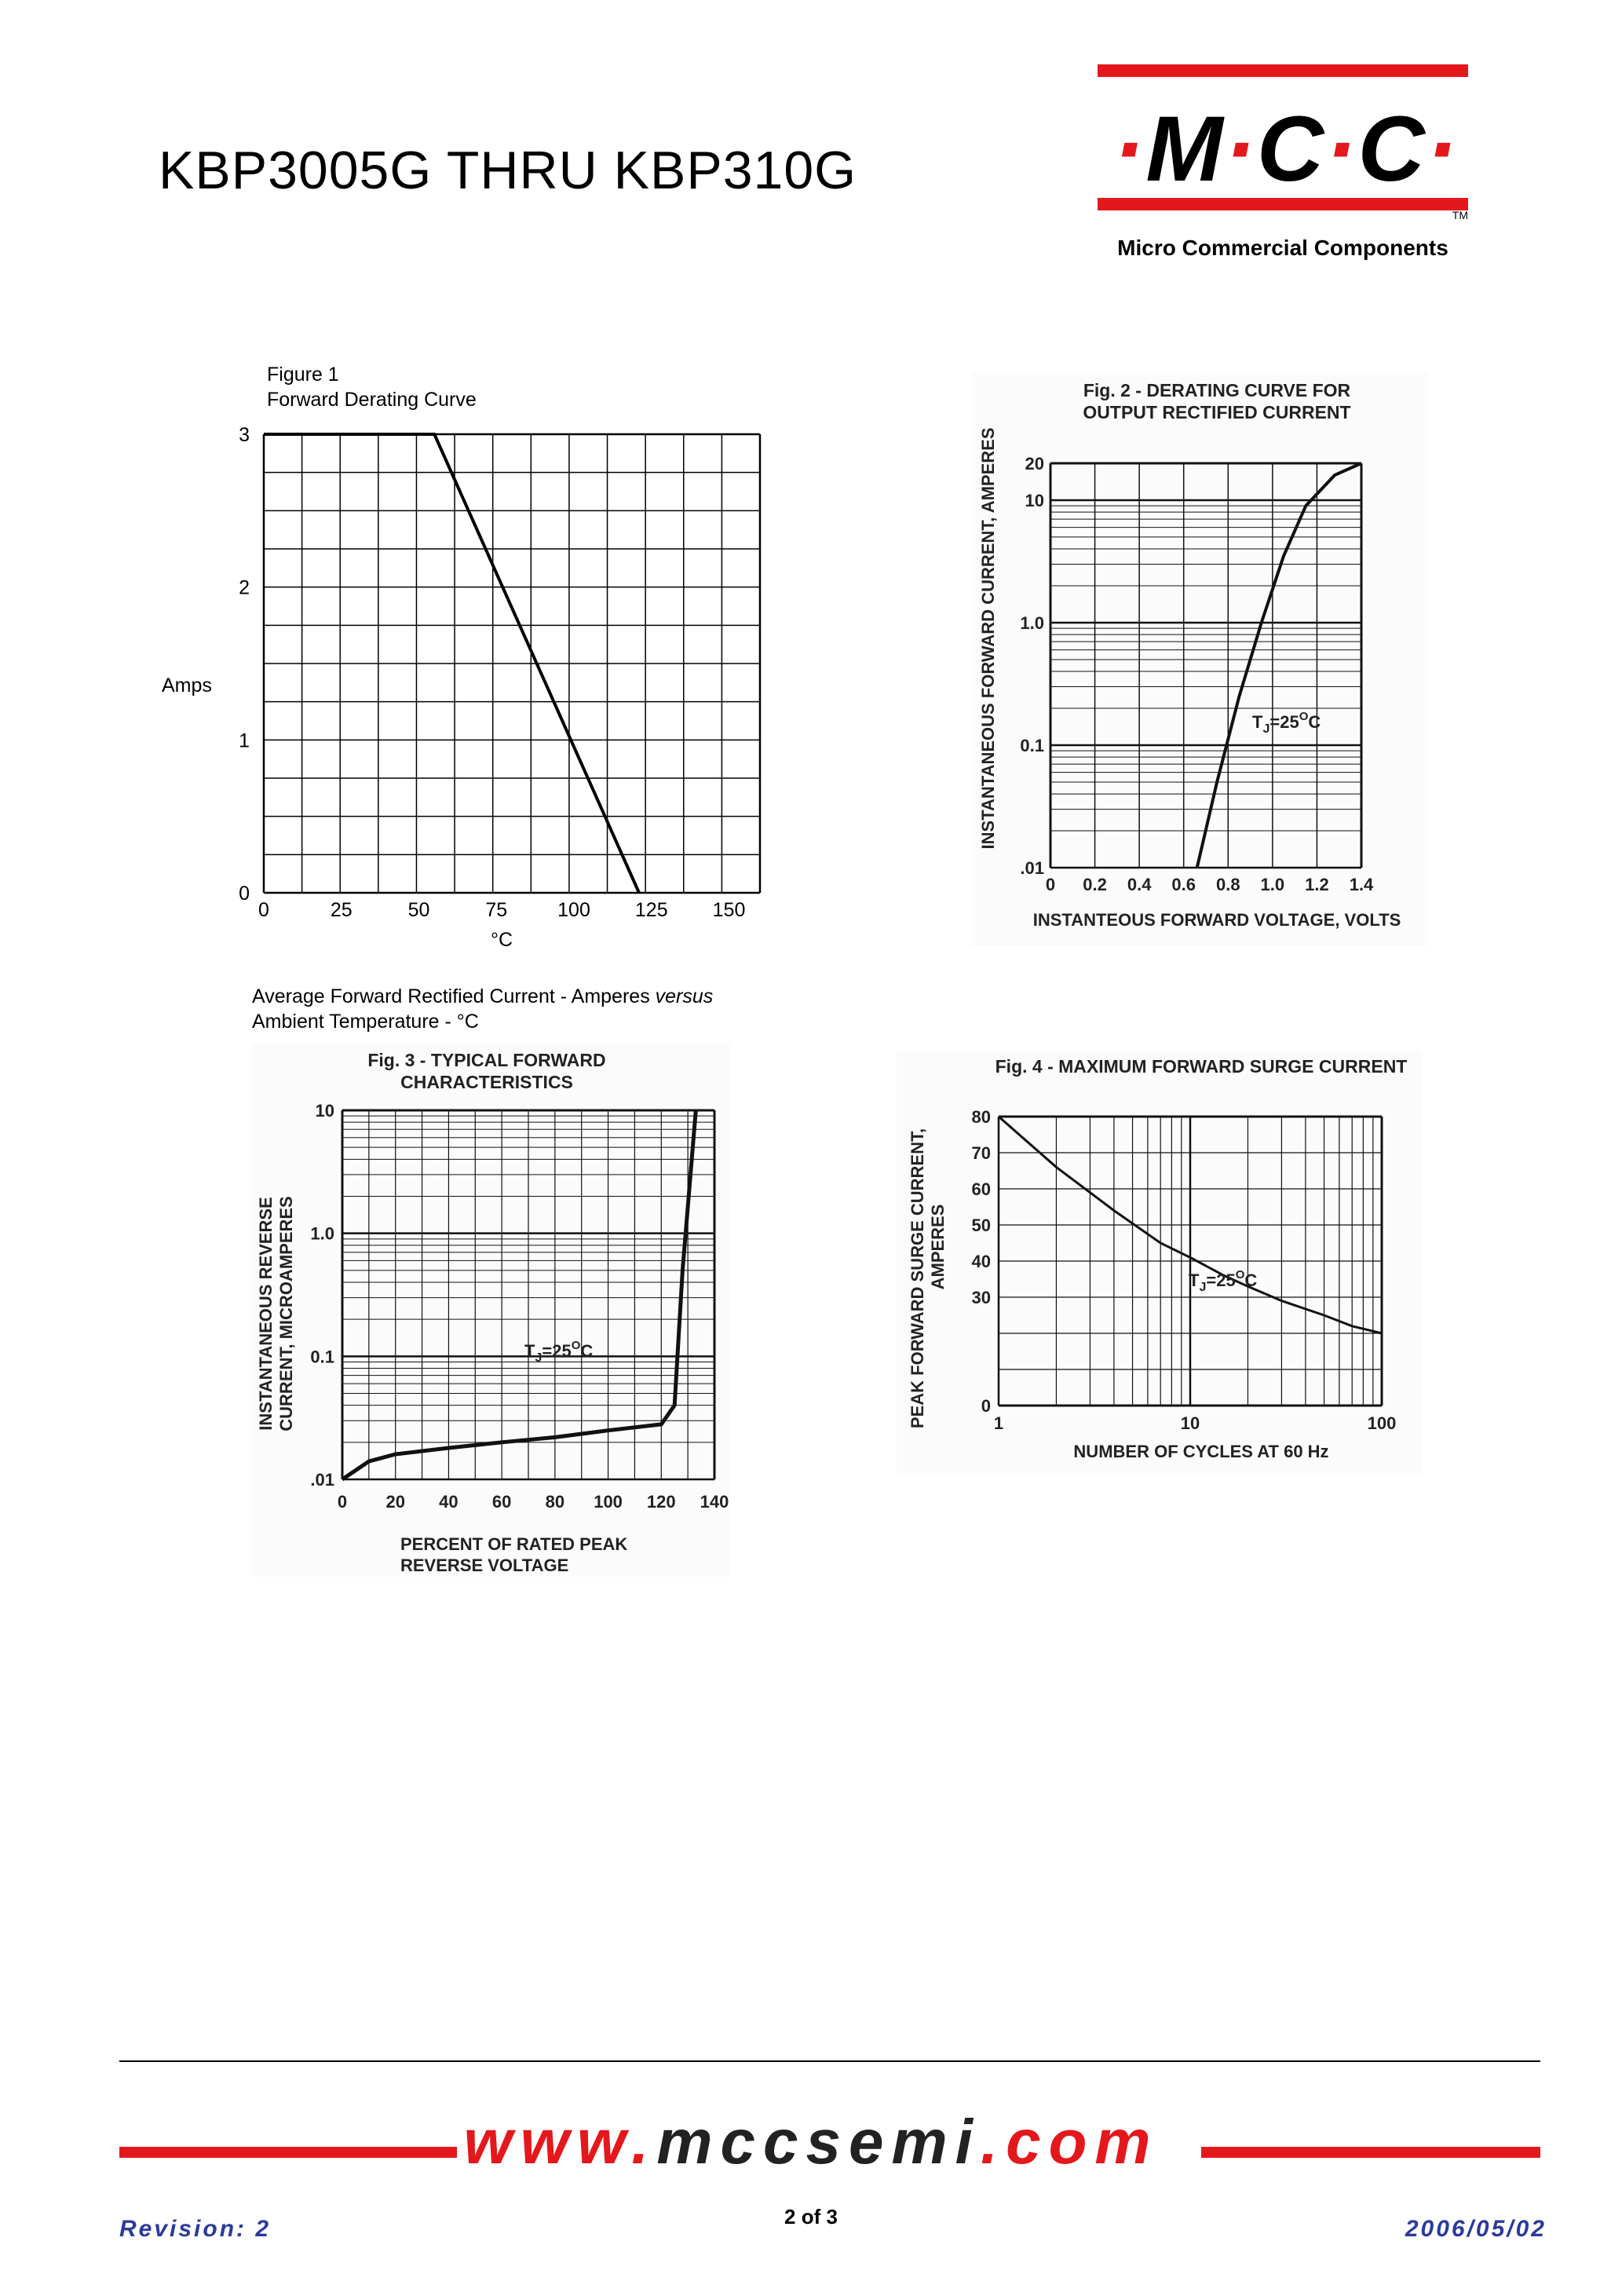  What do you see at coordinates (1228, 885) in the screenshot?
I see `fig2-x-tick-label: 0.8` at bounding box center [1228, 885].